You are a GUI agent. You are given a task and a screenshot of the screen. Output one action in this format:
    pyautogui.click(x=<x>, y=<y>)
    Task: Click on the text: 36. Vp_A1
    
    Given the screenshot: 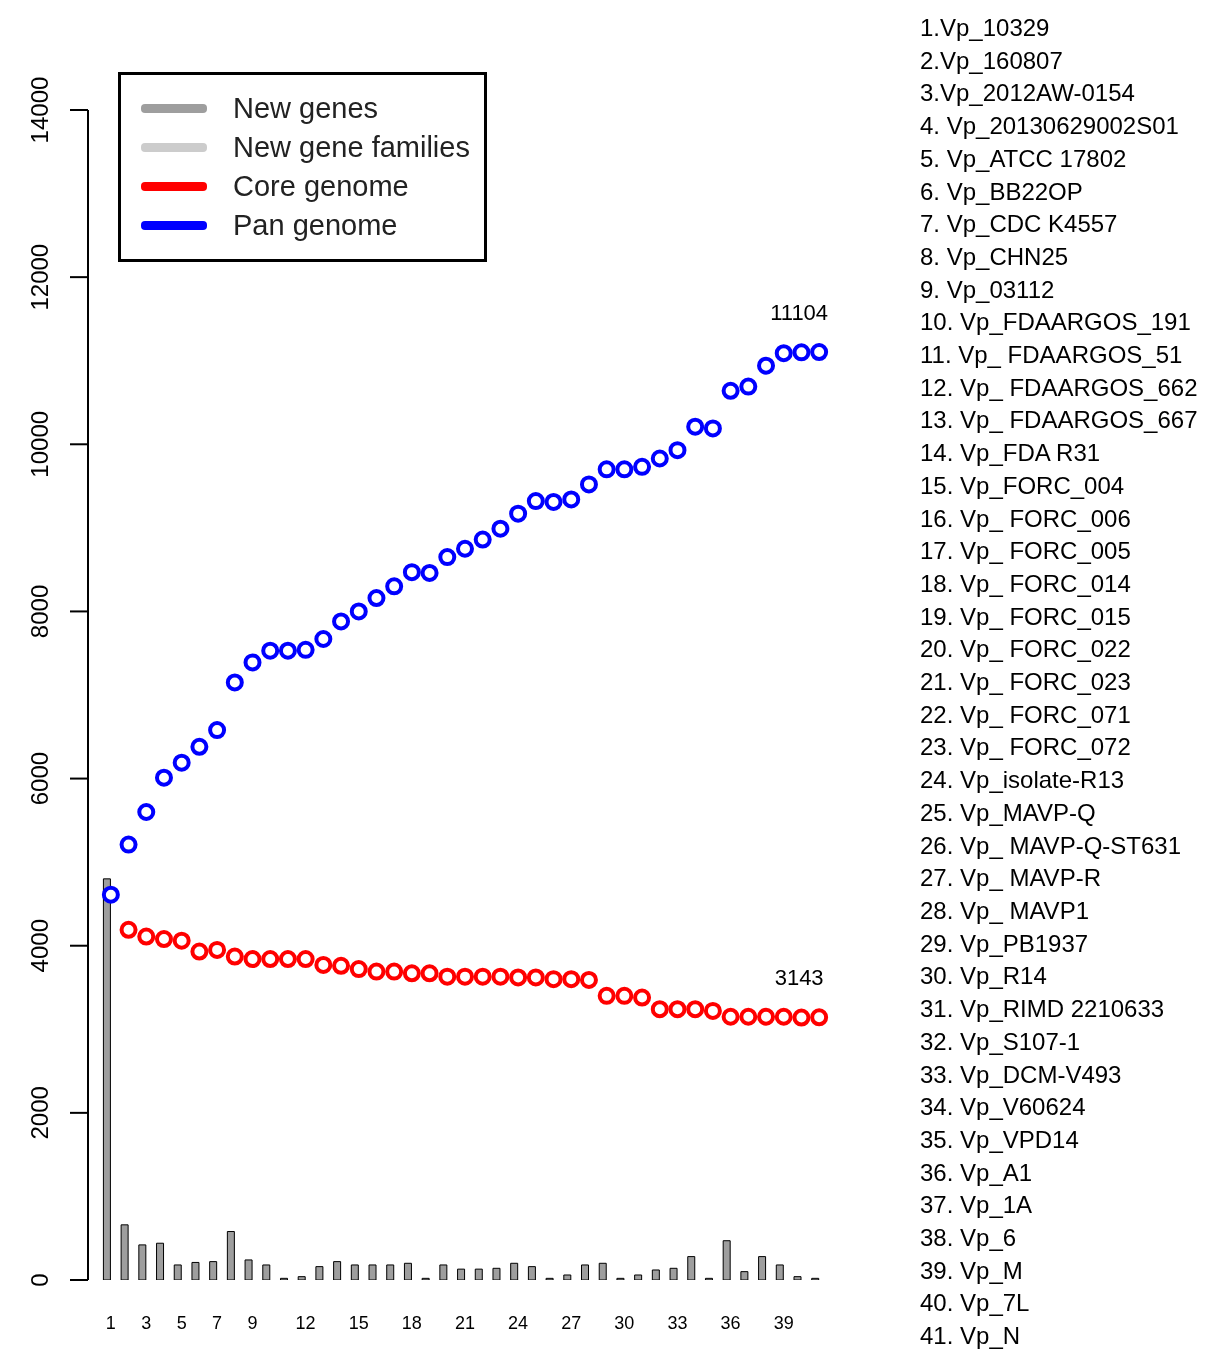 What is the action you would take?
    pyautogui.click(x=977, y=1172)
    